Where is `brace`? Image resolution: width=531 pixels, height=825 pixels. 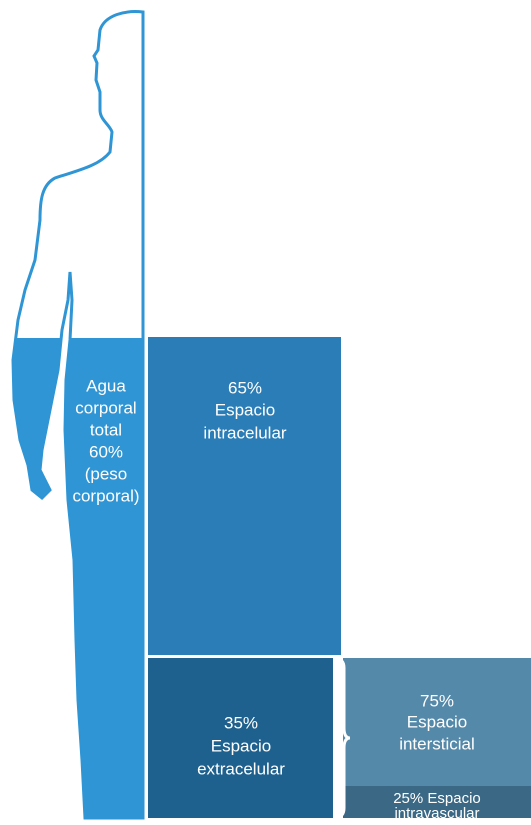 brace is located at coordinates (343, 738).